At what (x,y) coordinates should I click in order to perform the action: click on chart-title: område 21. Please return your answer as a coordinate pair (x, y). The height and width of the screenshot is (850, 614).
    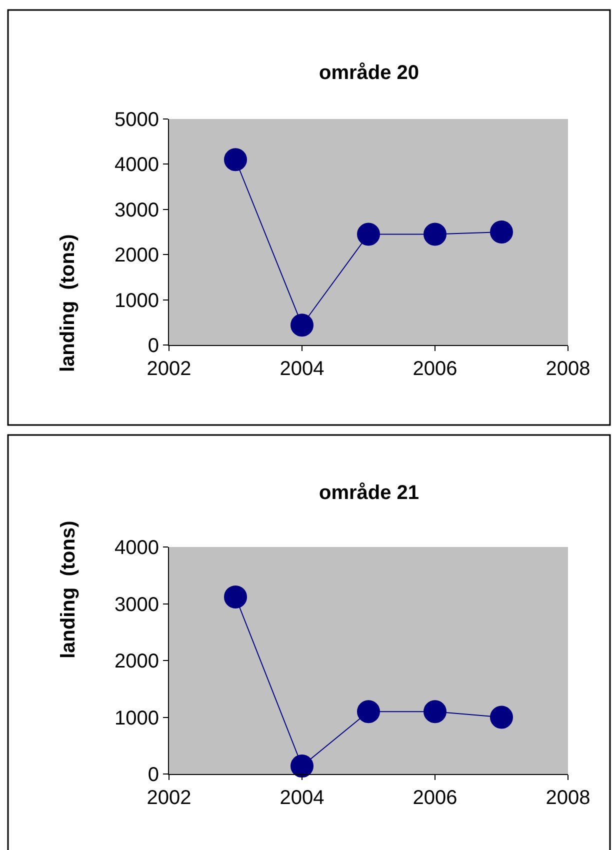
    Looking at the image, I should click on (369, 493).